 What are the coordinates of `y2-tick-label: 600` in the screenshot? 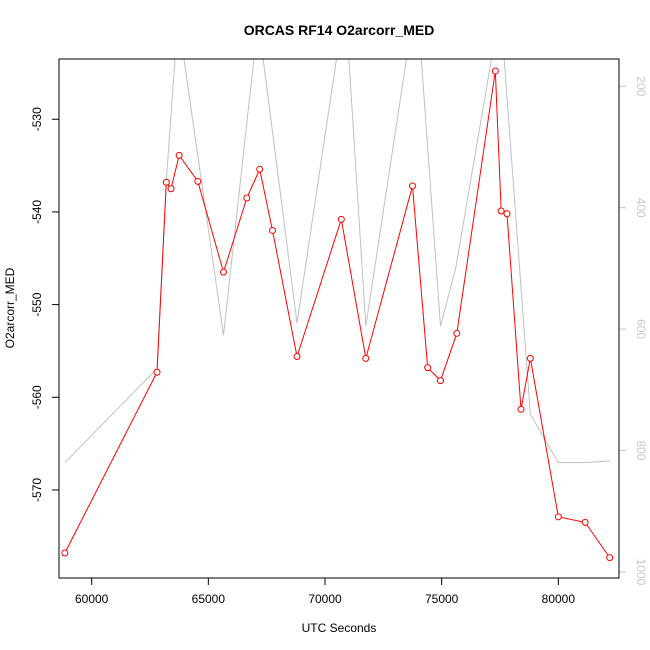 It's located at (641, 329).